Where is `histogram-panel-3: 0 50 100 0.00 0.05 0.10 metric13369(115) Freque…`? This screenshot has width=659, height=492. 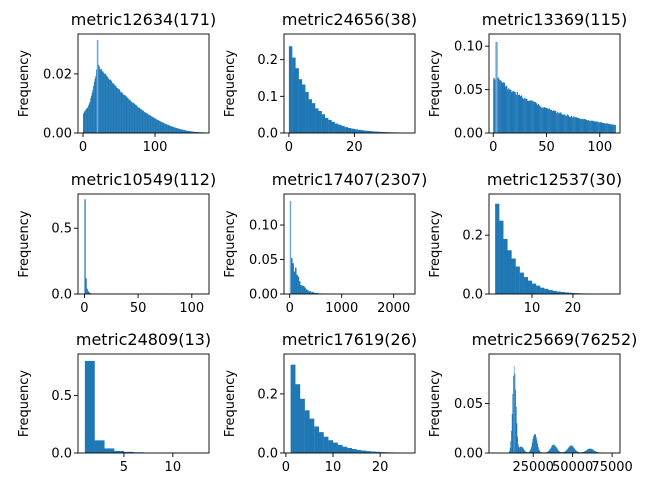 histogram-panel-3: 0 50 100 0.00 0.05 0.10 metric13369(115) Freque… is located at coordinates (527, 82).